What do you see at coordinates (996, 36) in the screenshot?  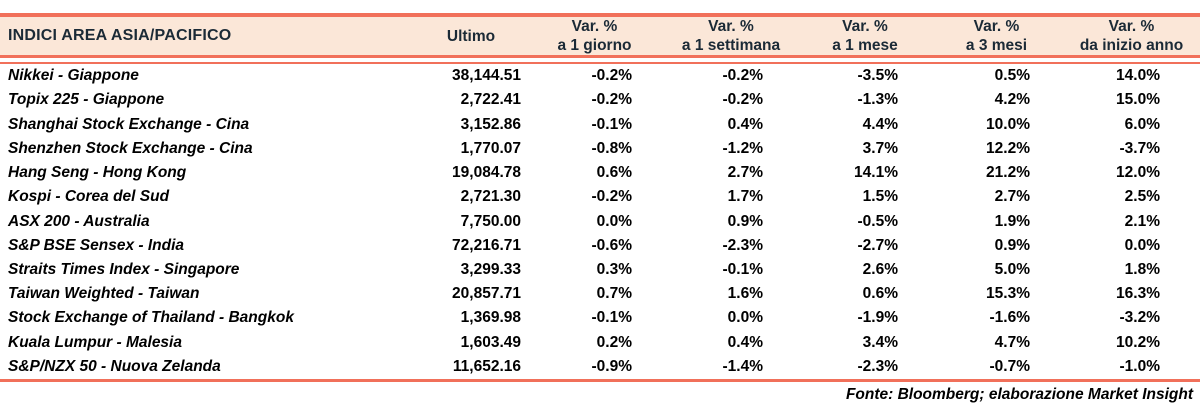 I see `column-header-var-3-mesi: Var. % a 3 mesi` at bounding box center [996, 36].